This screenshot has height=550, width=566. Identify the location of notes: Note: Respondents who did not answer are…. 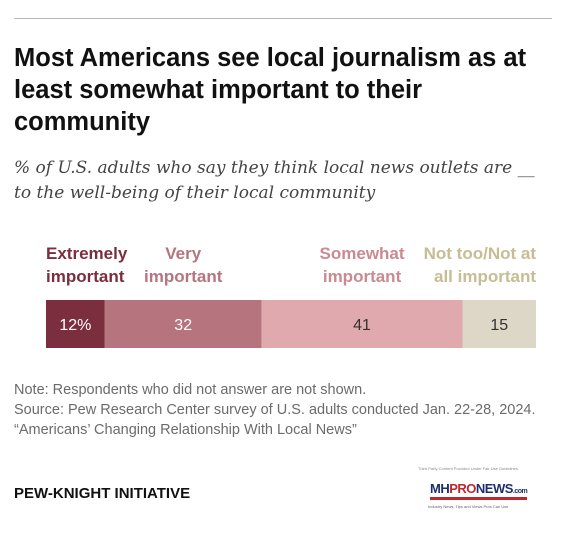
(284, 410).